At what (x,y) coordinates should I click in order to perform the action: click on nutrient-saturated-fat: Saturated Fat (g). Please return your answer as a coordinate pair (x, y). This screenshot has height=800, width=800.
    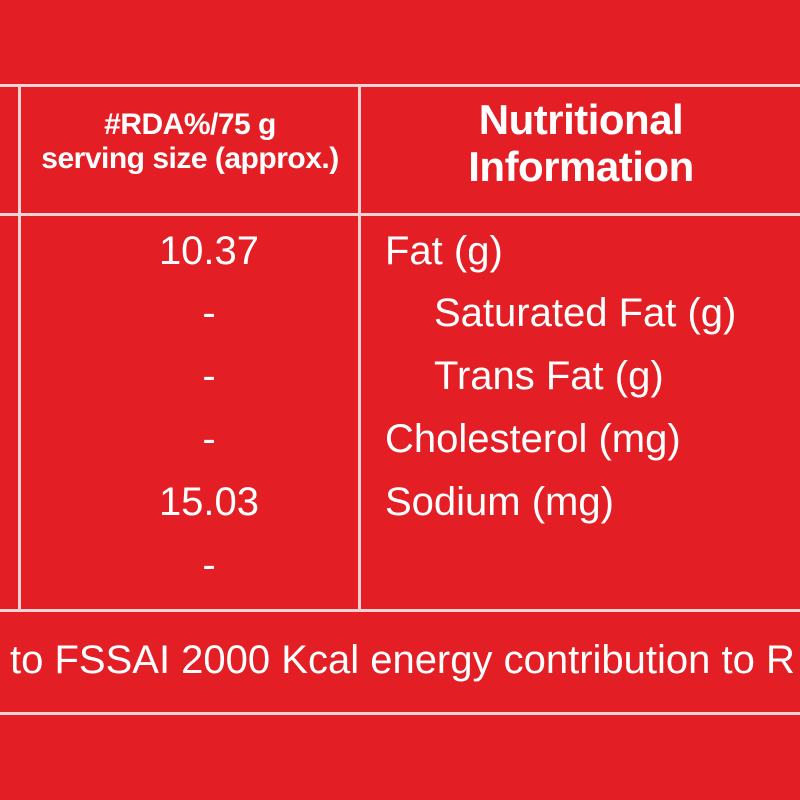
    Looking at the image, I should click on (585, 313).